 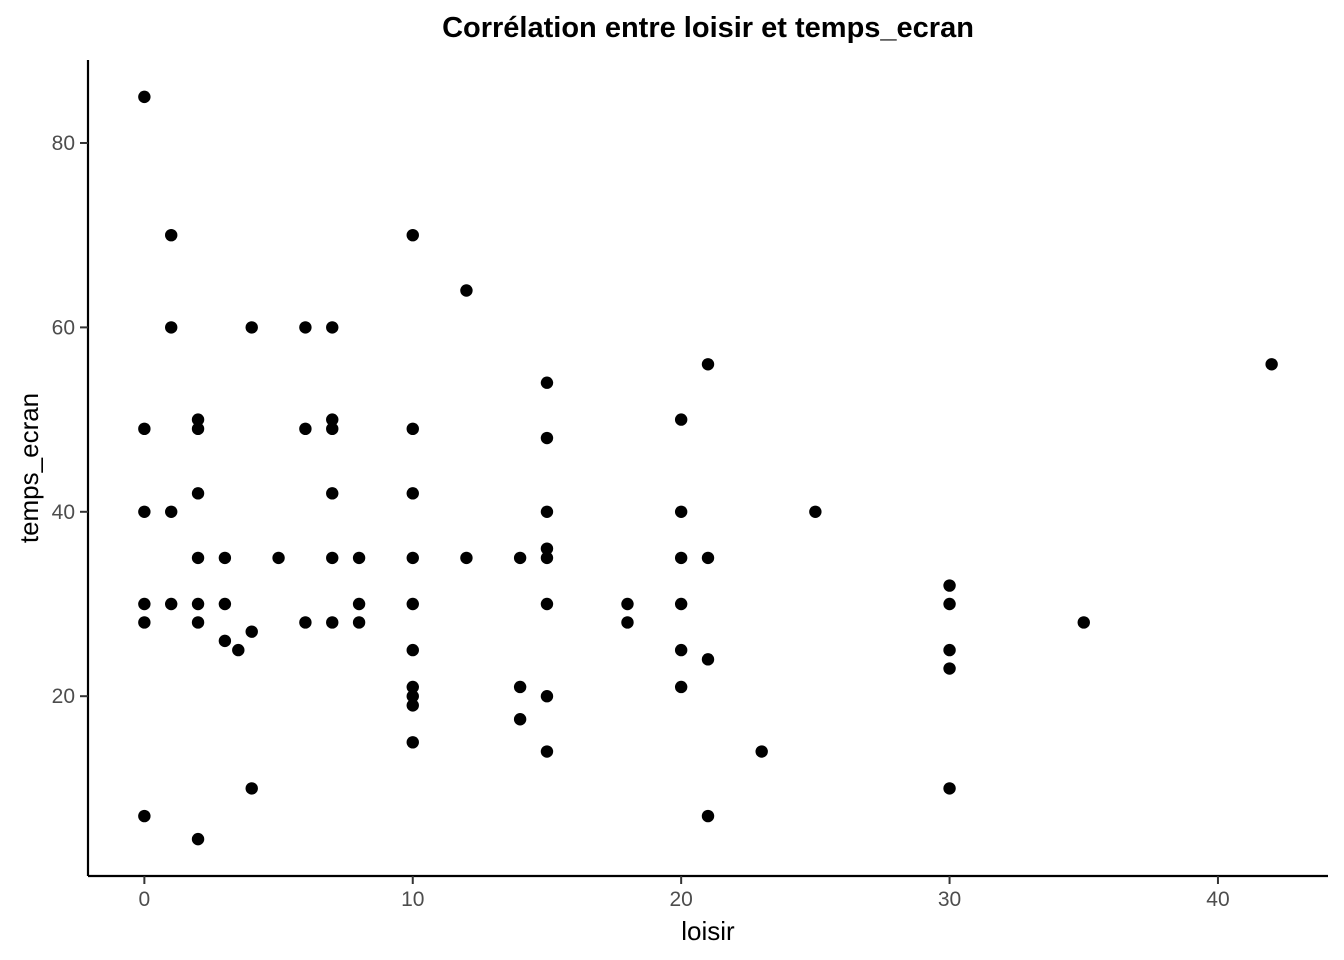 I want to click on chart-title: Corrélation entre loisir et temps_ecran, so click(x=708, y=28).